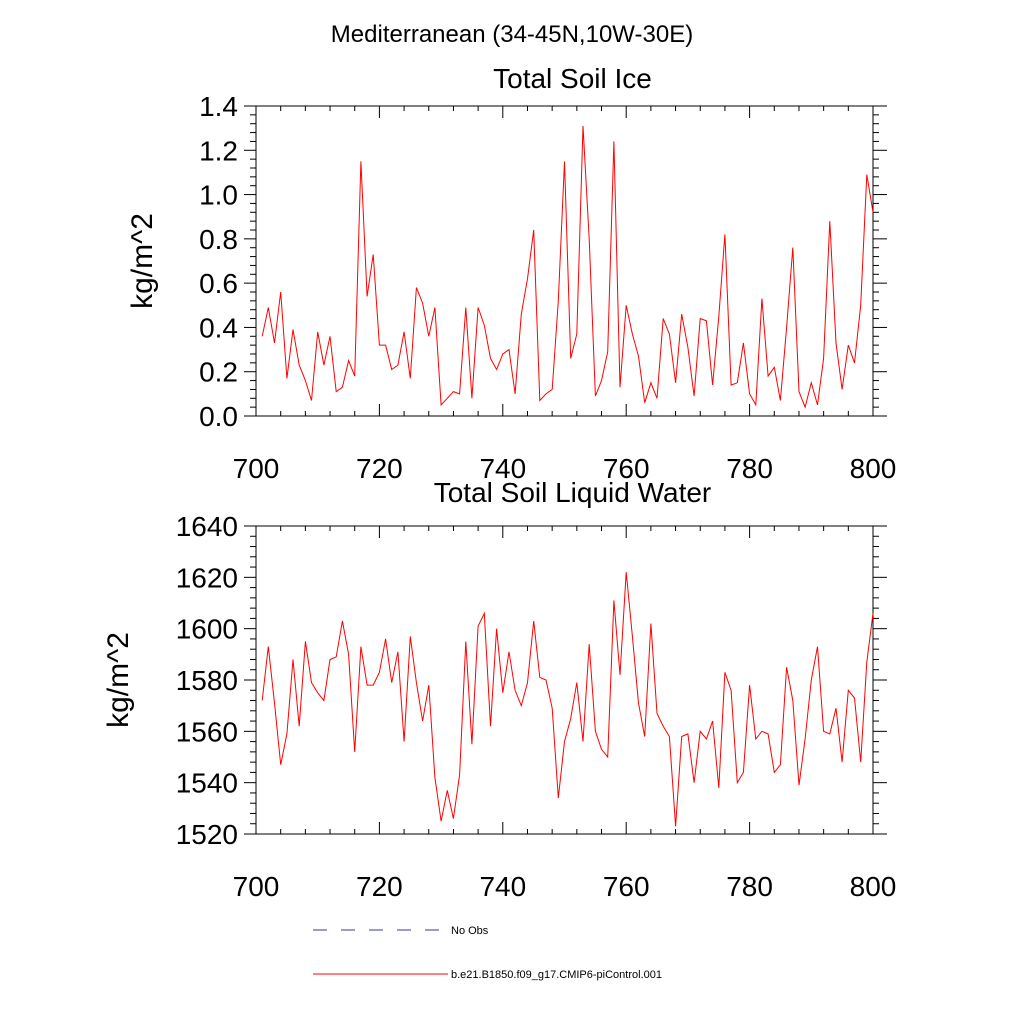  What do you see at coordinates (207, 526) in the screenshot?
I see `y-tick-label: 1640` at bounding box center [207, 526].